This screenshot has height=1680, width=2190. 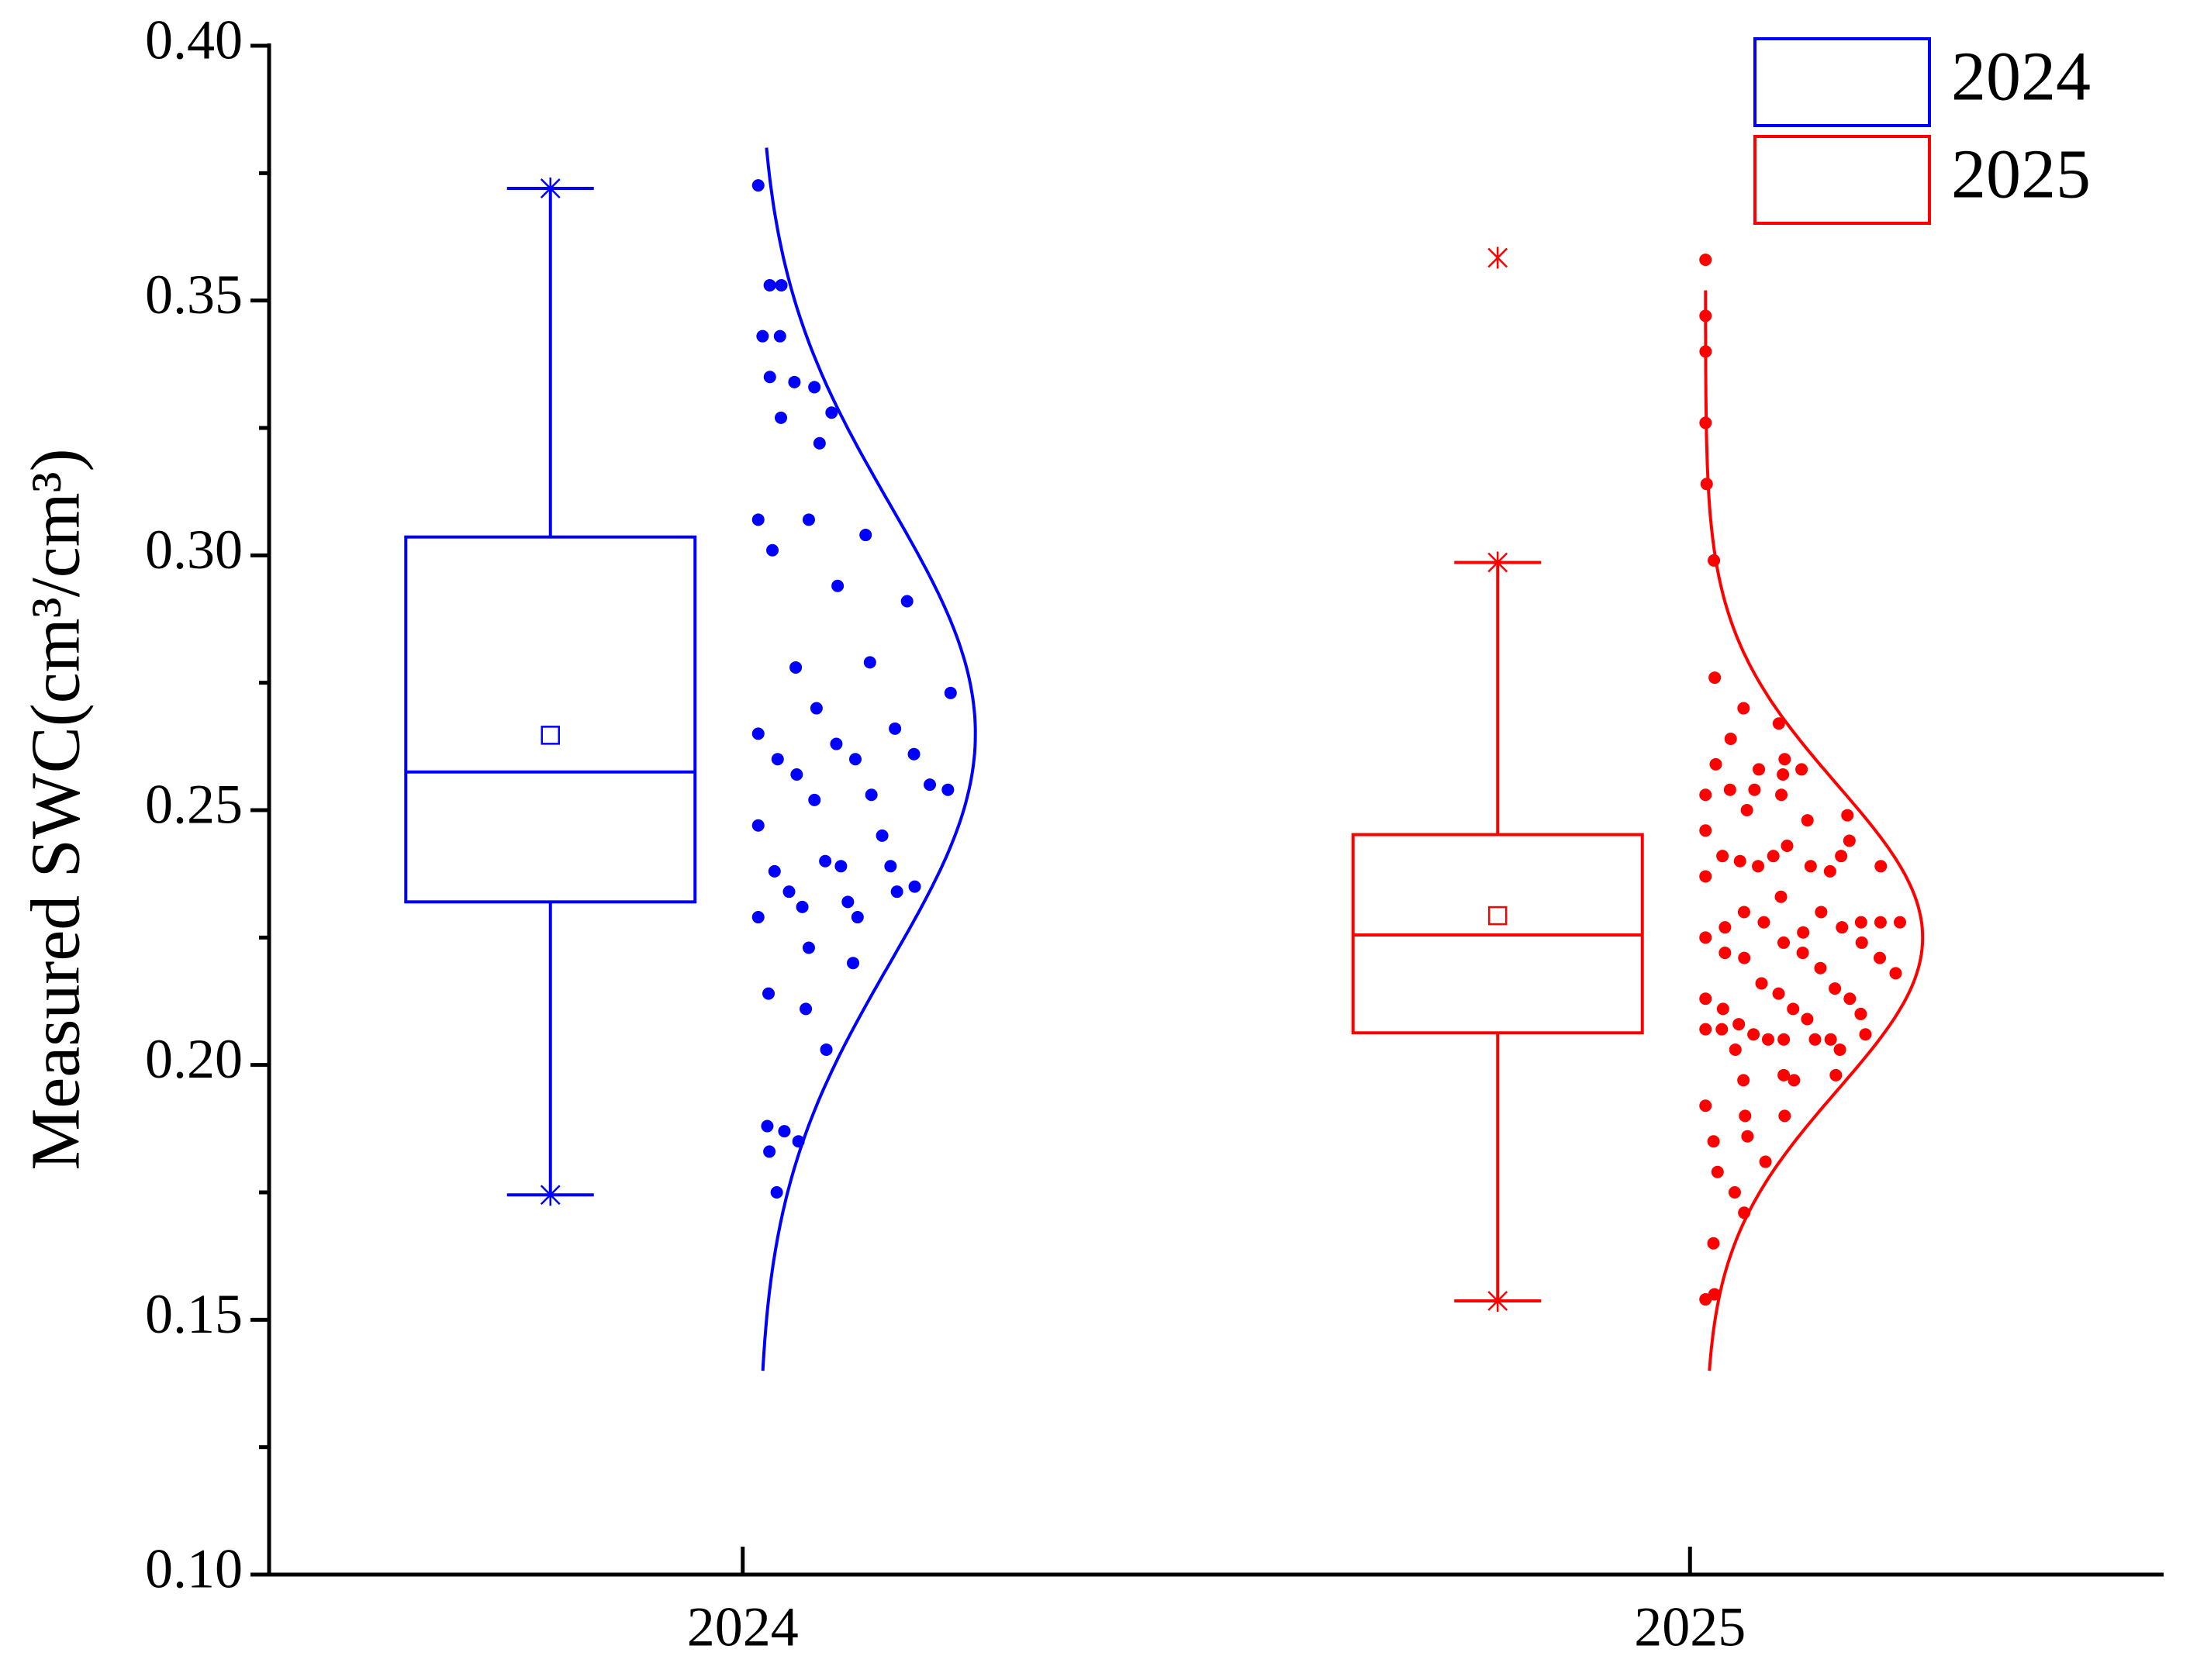 What do you see at coordinates (743, 1627) in the screenshot?
I see `x-tick-label: 2024` at bounding box center [743, 1627].